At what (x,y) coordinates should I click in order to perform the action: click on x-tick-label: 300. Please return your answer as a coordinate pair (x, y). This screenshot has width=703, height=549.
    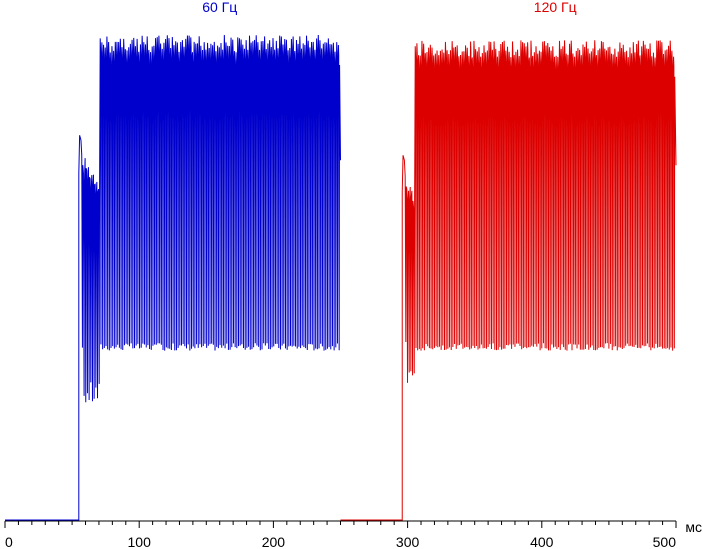
    Looking at the image, I should click on (408, 541).